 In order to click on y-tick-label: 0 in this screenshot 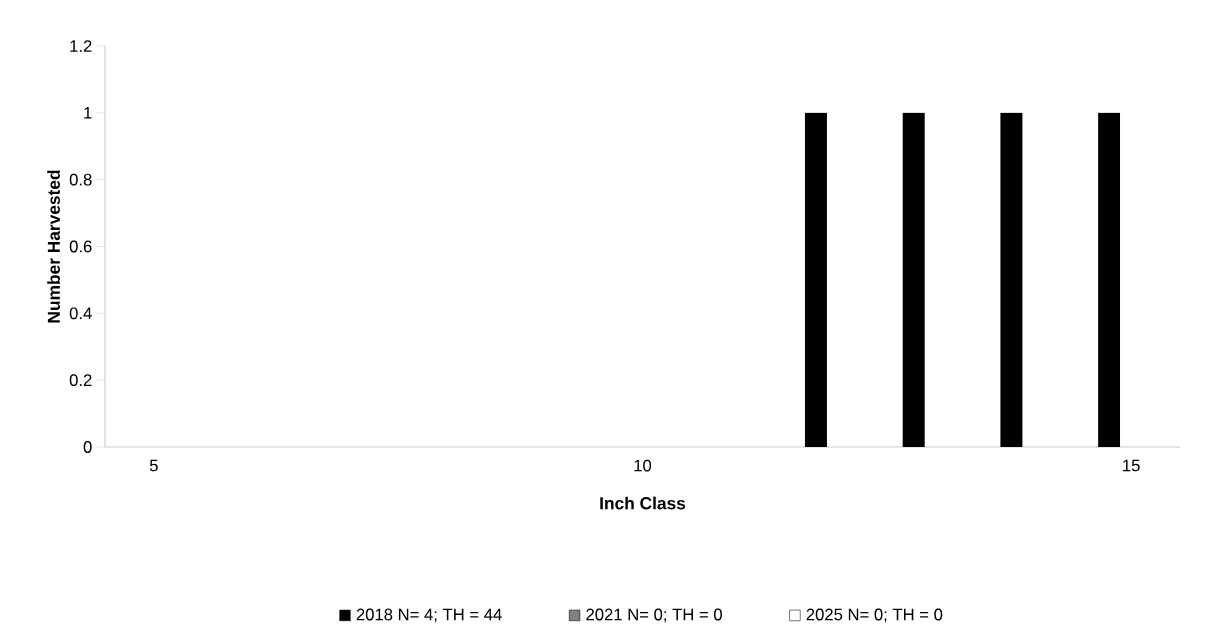, I will do `click(87, 447)`.